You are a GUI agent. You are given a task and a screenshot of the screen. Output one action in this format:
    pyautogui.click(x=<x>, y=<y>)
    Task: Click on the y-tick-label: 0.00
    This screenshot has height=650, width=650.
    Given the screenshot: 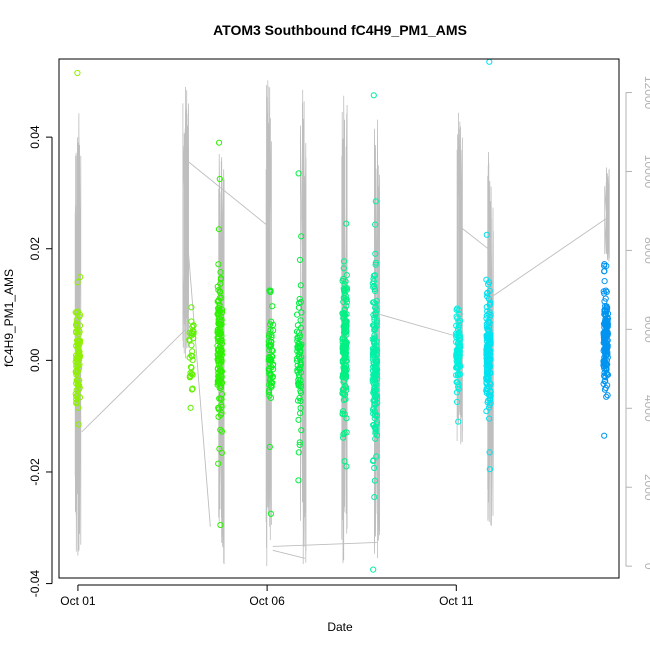 What is the action you would take?
    pyautogui.click(x=35, y=360)
    